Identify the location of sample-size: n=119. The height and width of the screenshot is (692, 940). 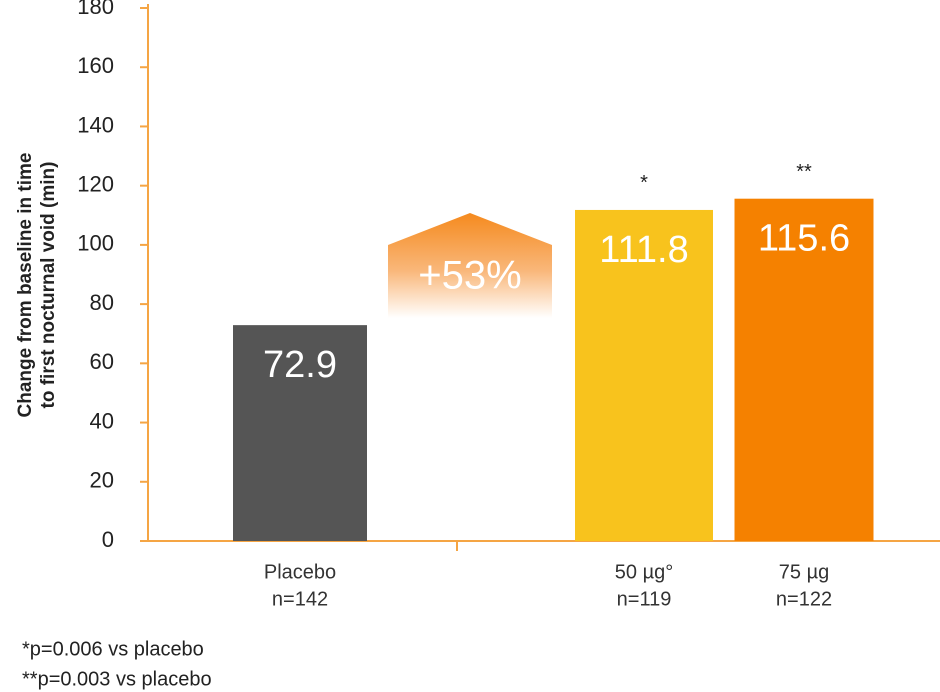
(644, 599).